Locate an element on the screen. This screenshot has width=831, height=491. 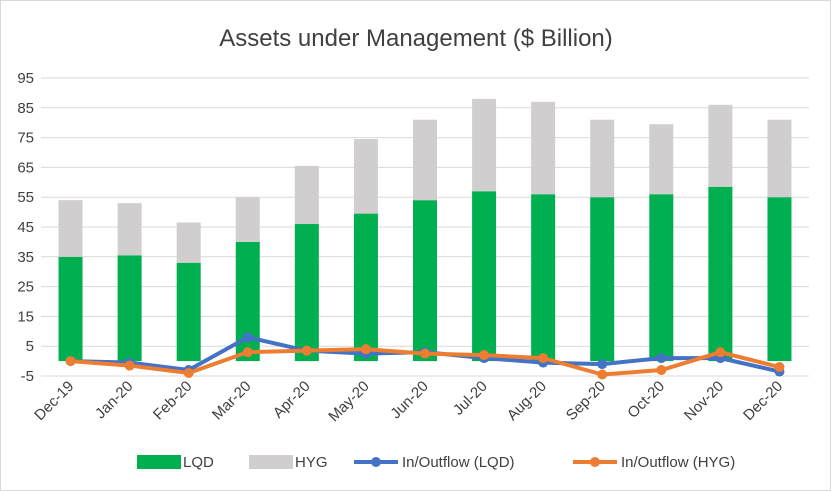
y-tick-label: 45 is located at coordinates (25, 227).